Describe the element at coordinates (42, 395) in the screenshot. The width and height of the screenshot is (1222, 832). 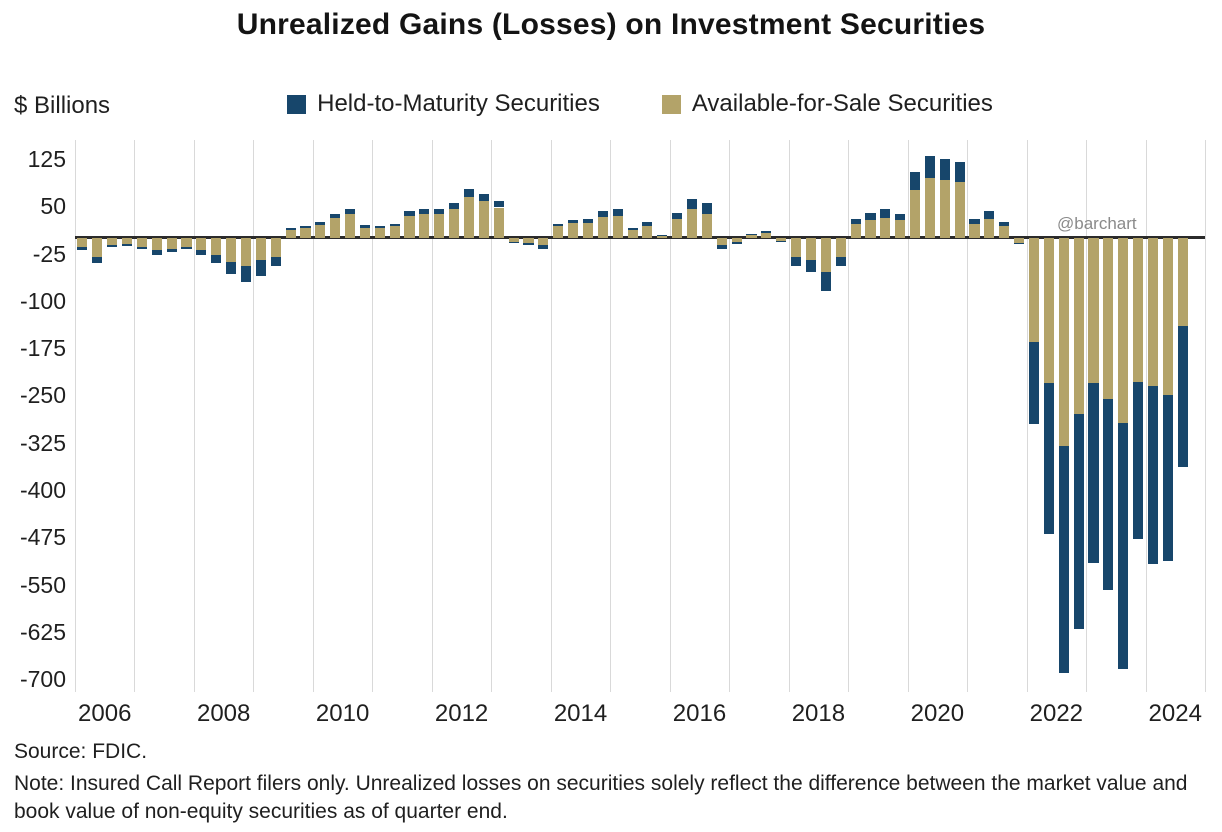
I see `y-tick-label: -250` at that location.